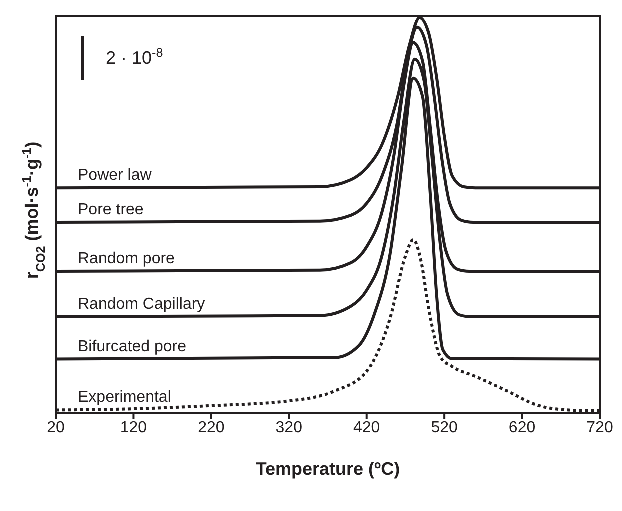  What do you see at coordinates (600, 427) in the screenshot?
I see `x-tick-label: 720` at bounding box center [600, 427].